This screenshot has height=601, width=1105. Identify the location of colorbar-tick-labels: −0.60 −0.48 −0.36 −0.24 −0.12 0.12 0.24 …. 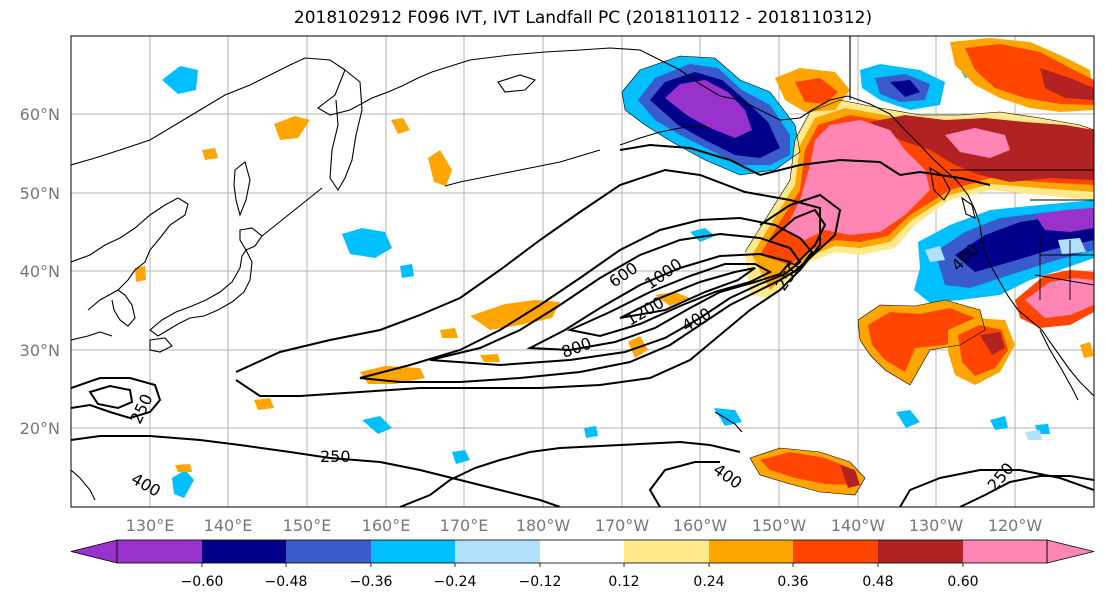
(580, 582).